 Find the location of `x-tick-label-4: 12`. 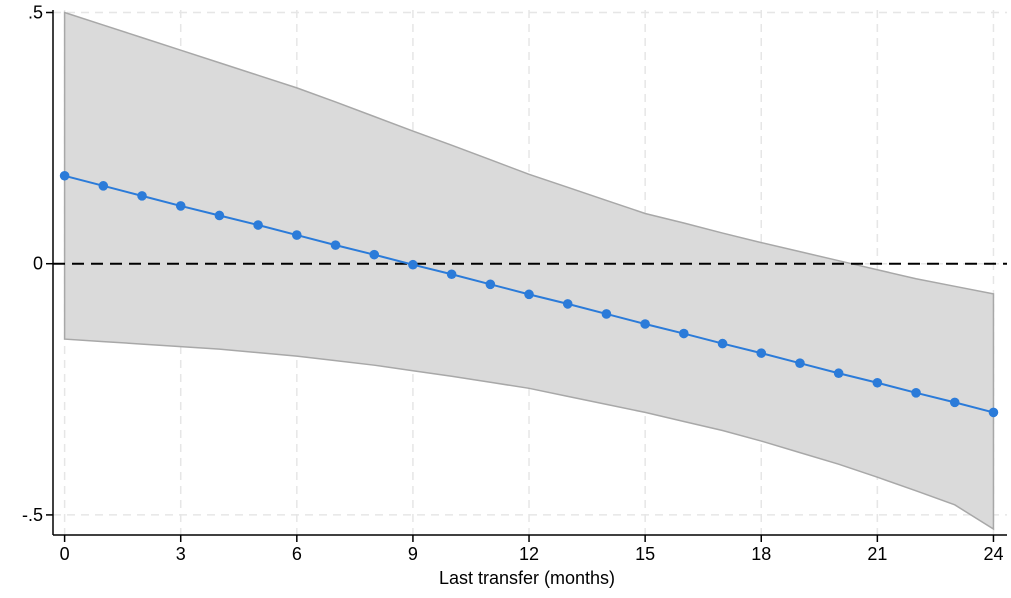

x-tick-label-4: 12 is located at coordinates (529, 554).